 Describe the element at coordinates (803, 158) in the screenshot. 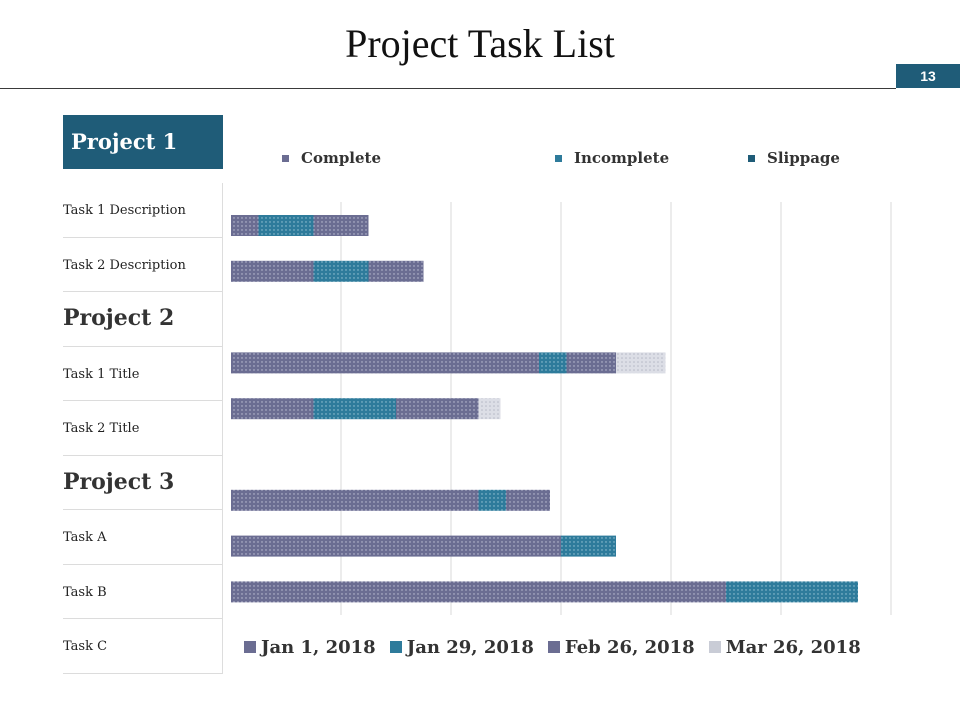

I see `legend-label: Slippage` at that location.